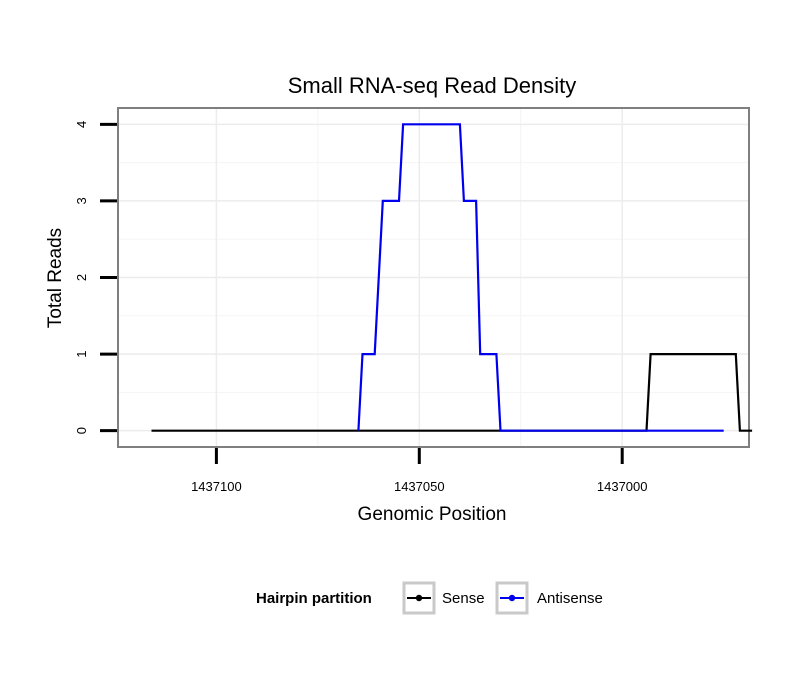 The width and height of the screenshot is (810, 690). Describe the element at coordinates (419, 471) in the screenshot. I see `x-axis: 1437100 1437050 1437000` at that location.